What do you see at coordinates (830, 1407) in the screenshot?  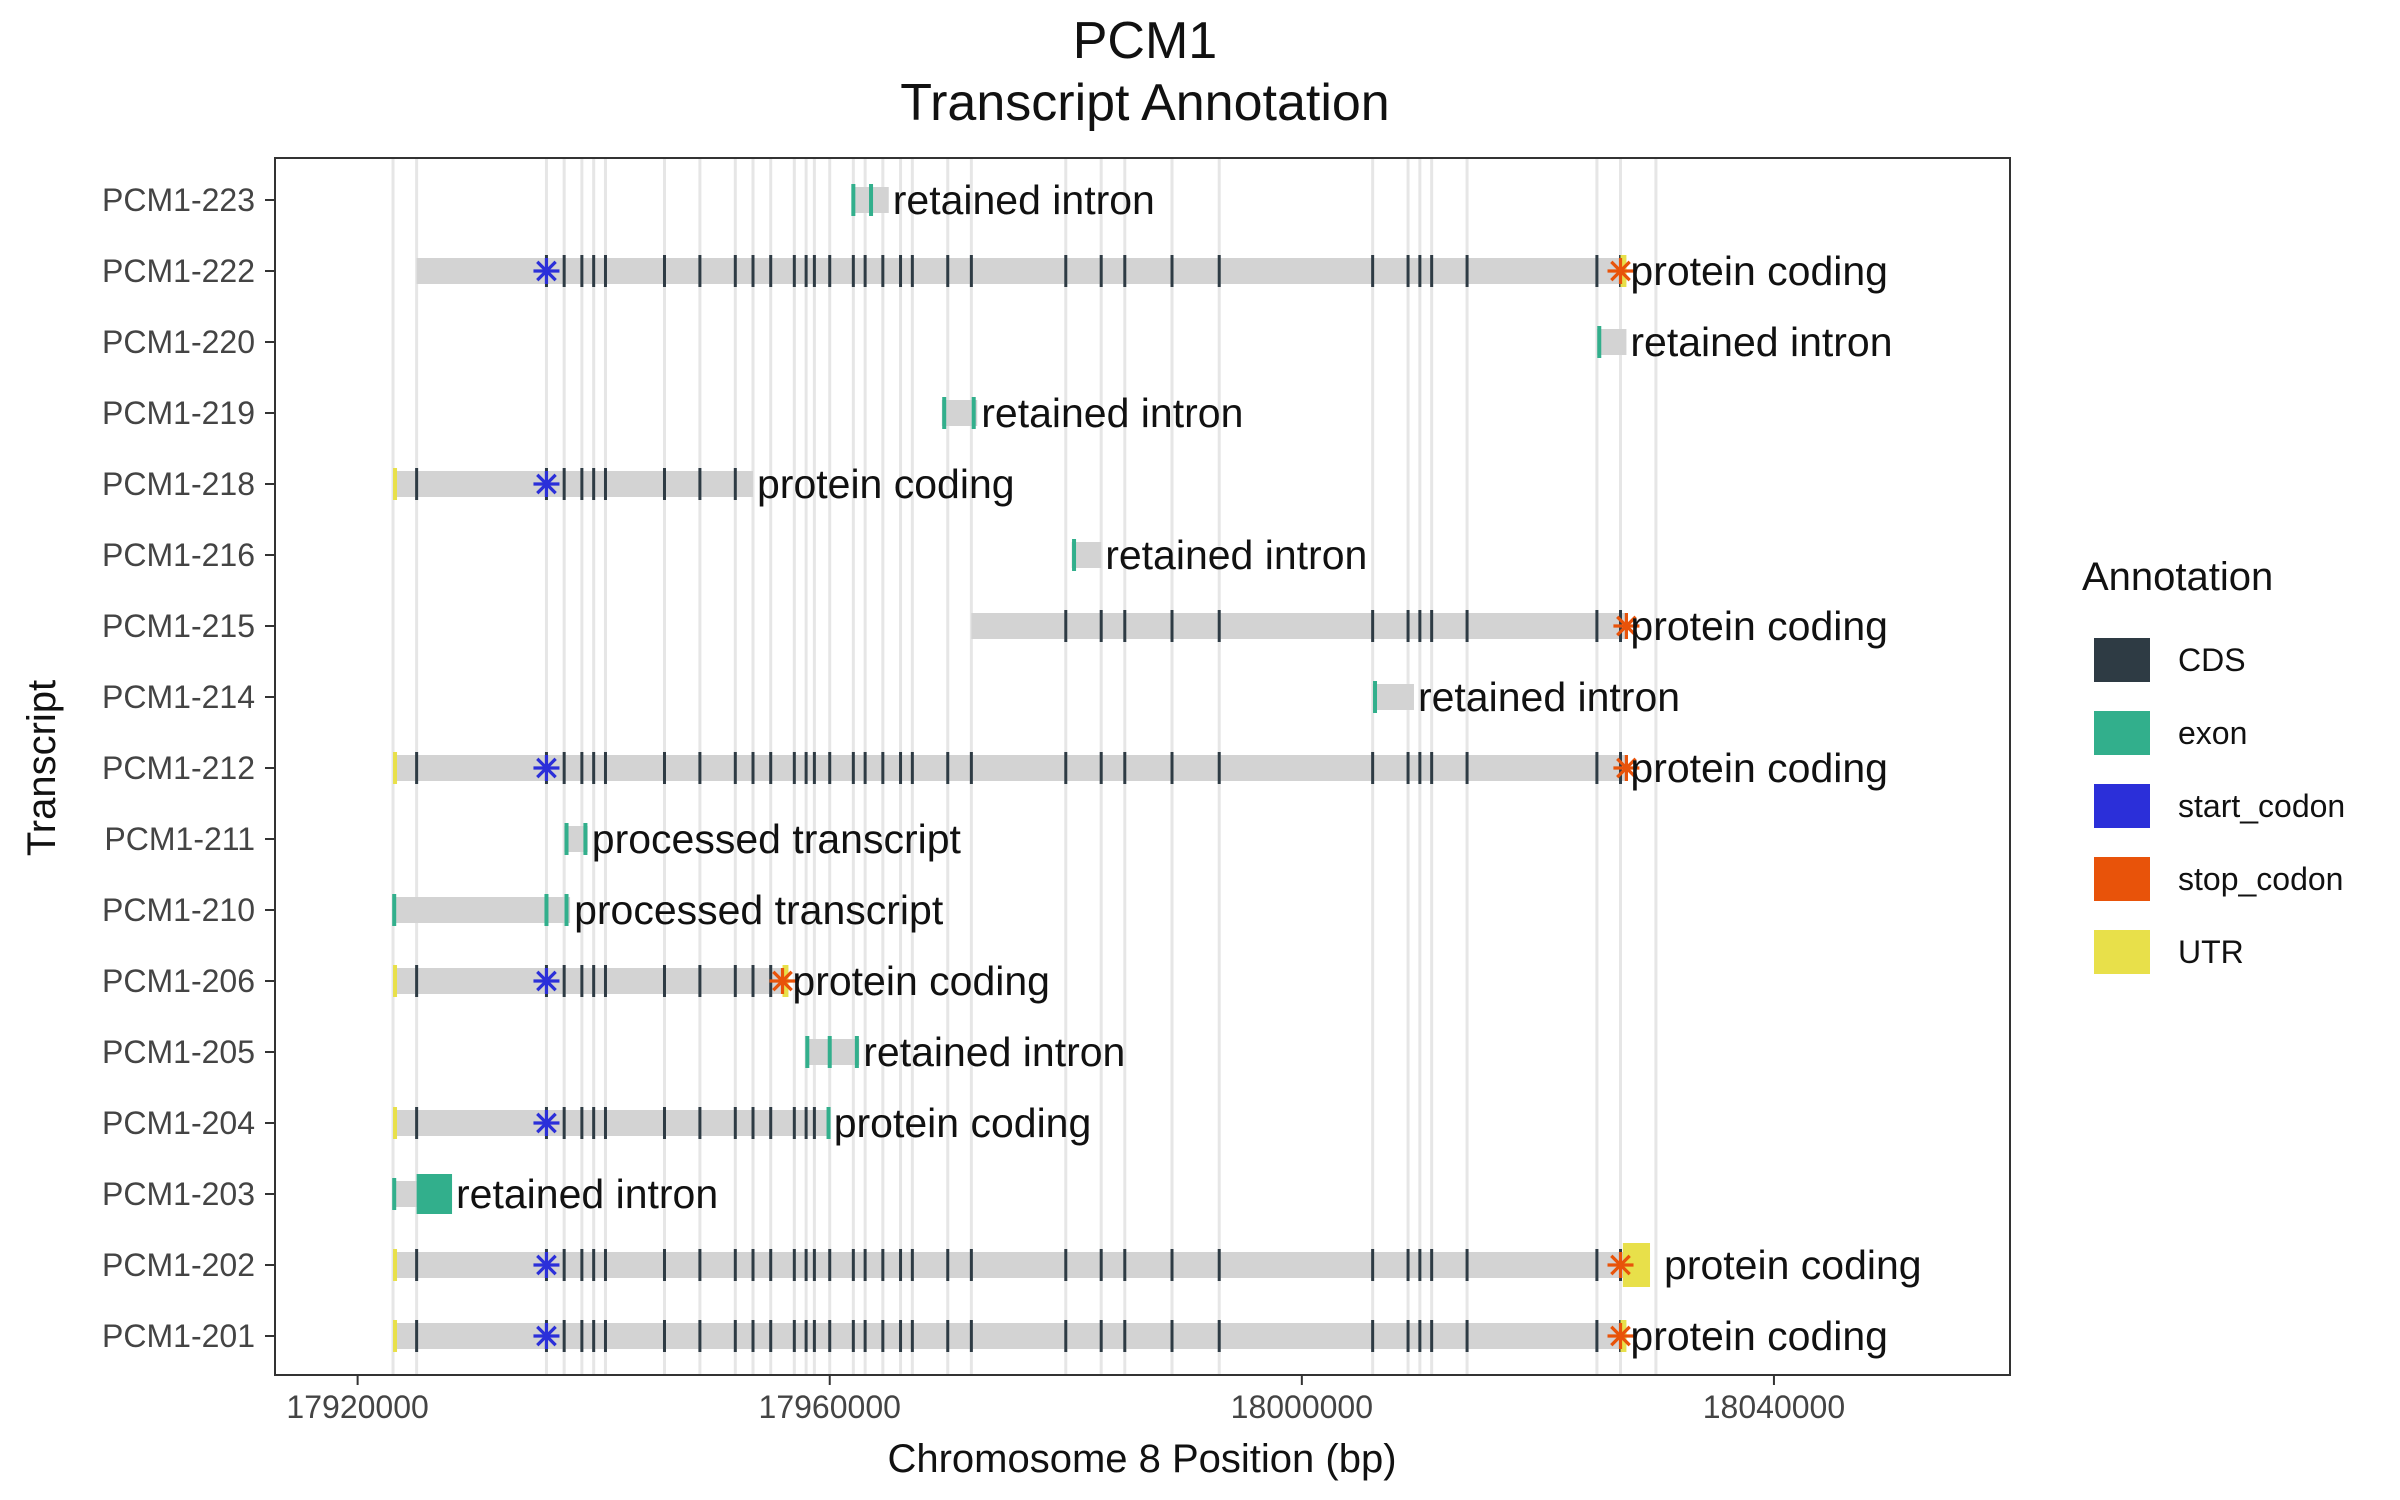 I see `x-tick-label: 17960000` at bounding box center [830, 1407].